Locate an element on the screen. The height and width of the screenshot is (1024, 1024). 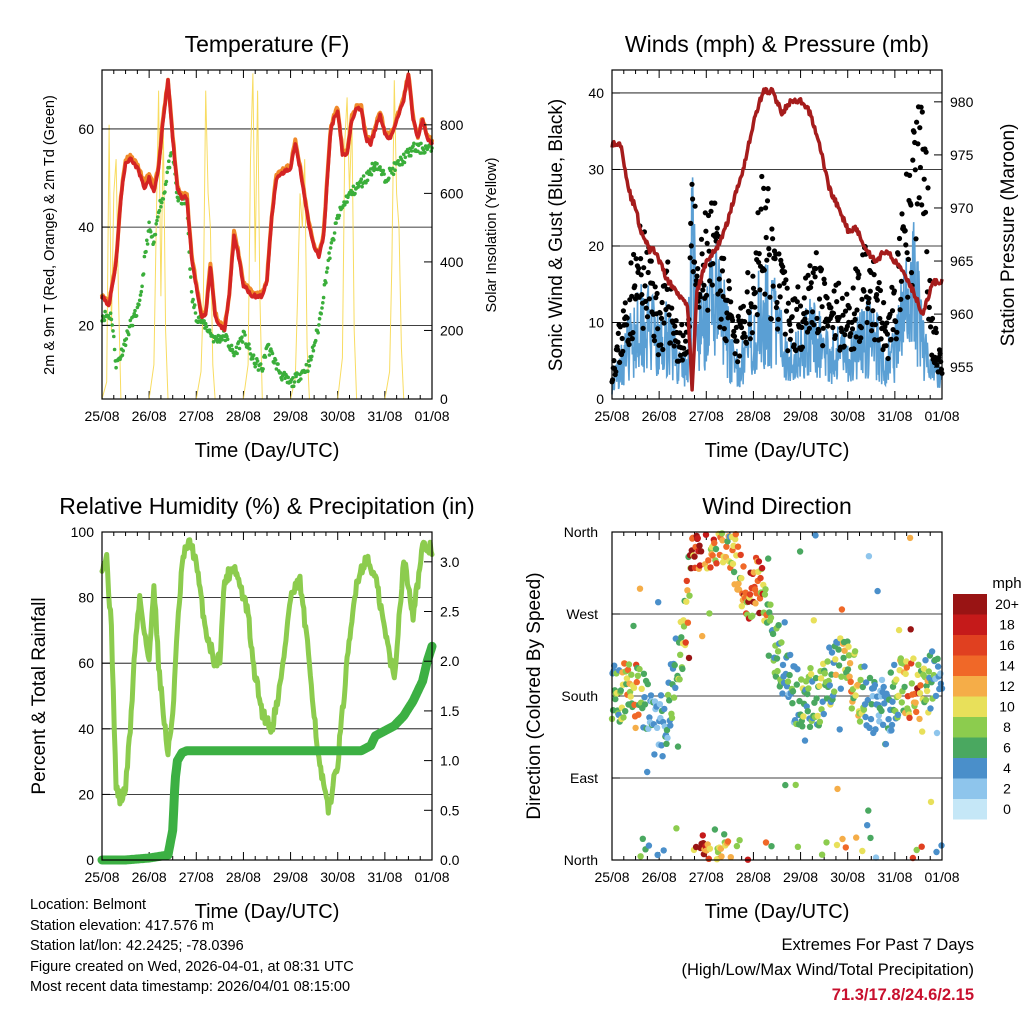
rh-series is located at coordinates (267, 676).